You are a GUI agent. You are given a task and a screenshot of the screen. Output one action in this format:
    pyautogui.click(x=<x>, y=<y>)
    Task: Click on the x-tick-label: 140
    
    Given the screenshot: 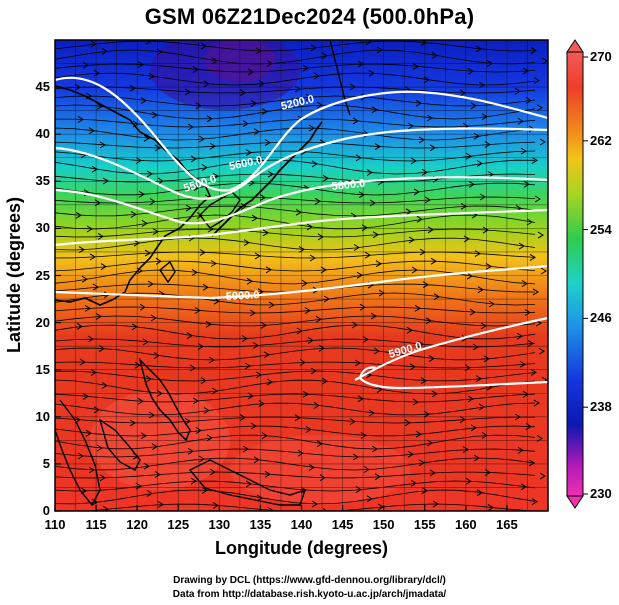 What is the action you would take?
    pyautogui.click(x=301, y=524)
    